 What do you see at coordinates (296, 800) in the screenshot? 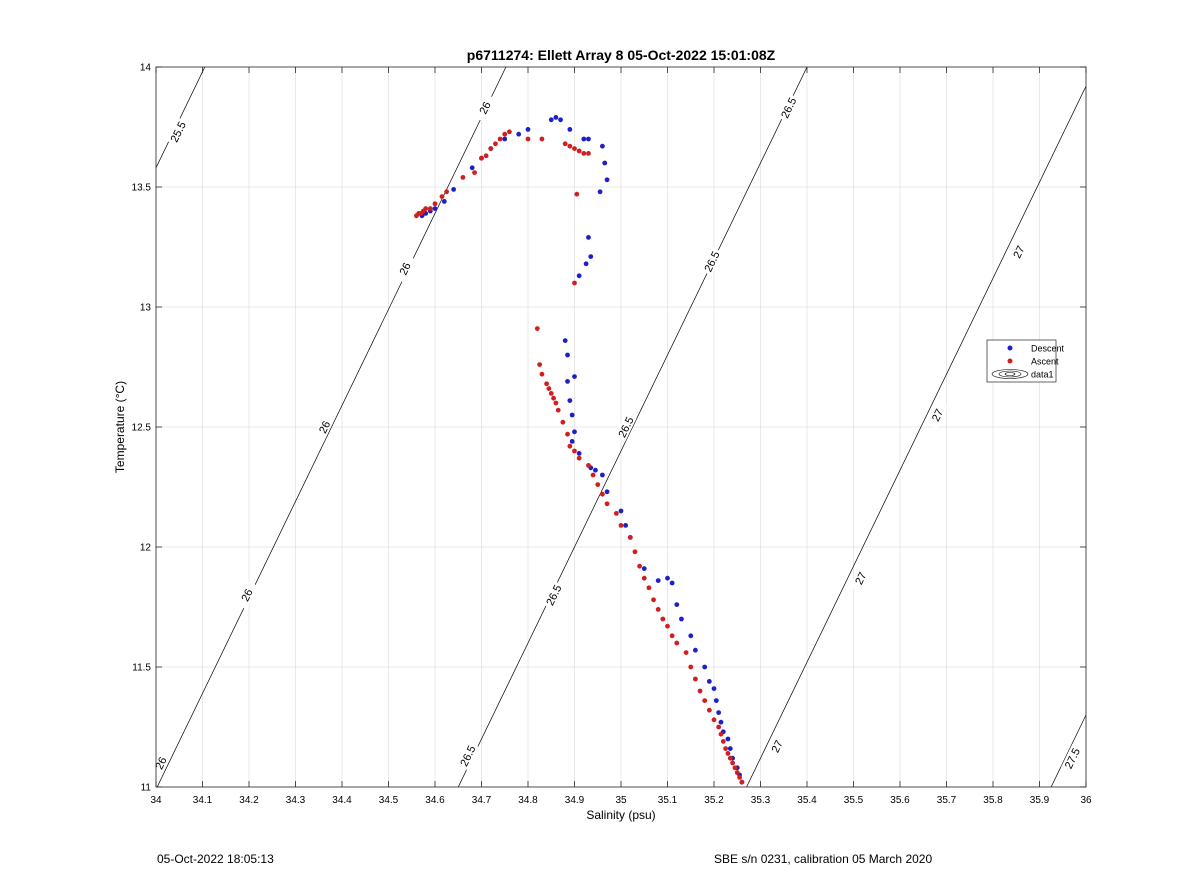
I see `x-tick-label: 34.3` at bounding box center [296, 800].